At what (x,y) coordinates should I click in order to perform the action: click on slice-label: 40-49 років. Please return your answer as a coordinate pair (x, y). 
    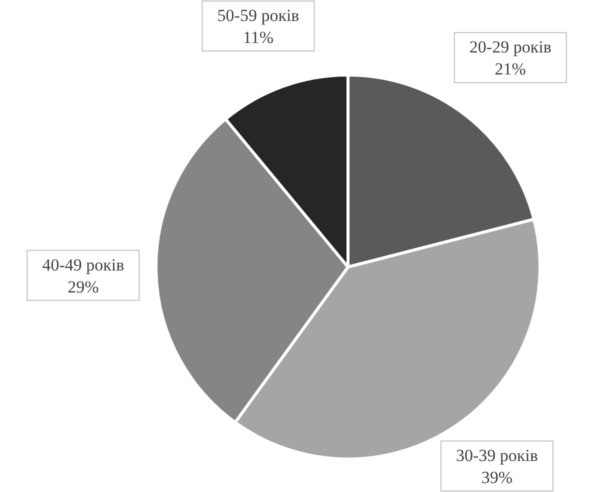
    Looking at the image, I should click on (83, 264).